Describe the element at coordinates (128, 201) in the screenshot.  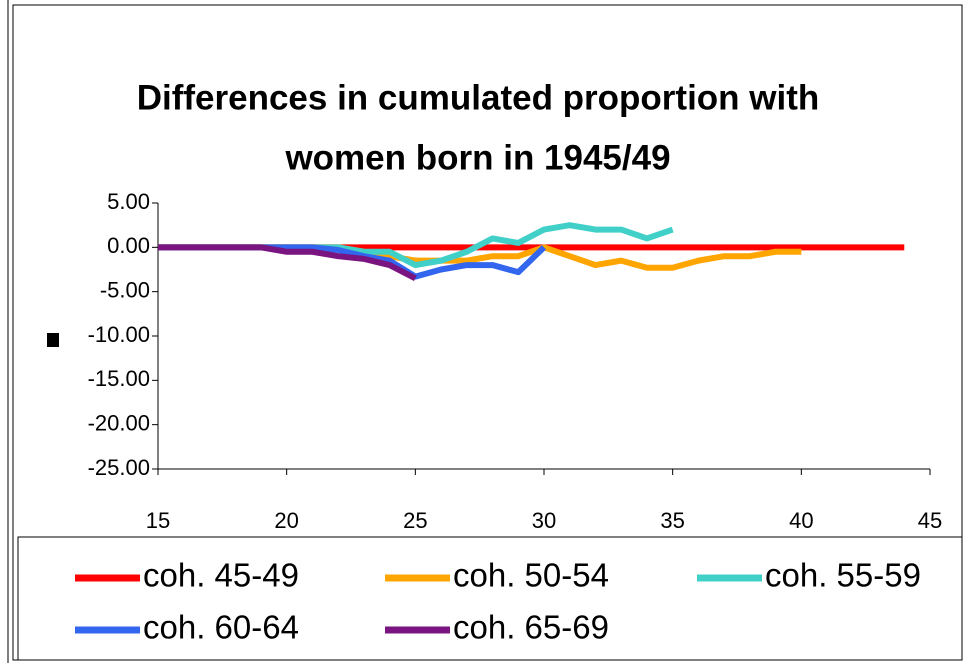
I see `y-tick-label: 5.00` at that location.